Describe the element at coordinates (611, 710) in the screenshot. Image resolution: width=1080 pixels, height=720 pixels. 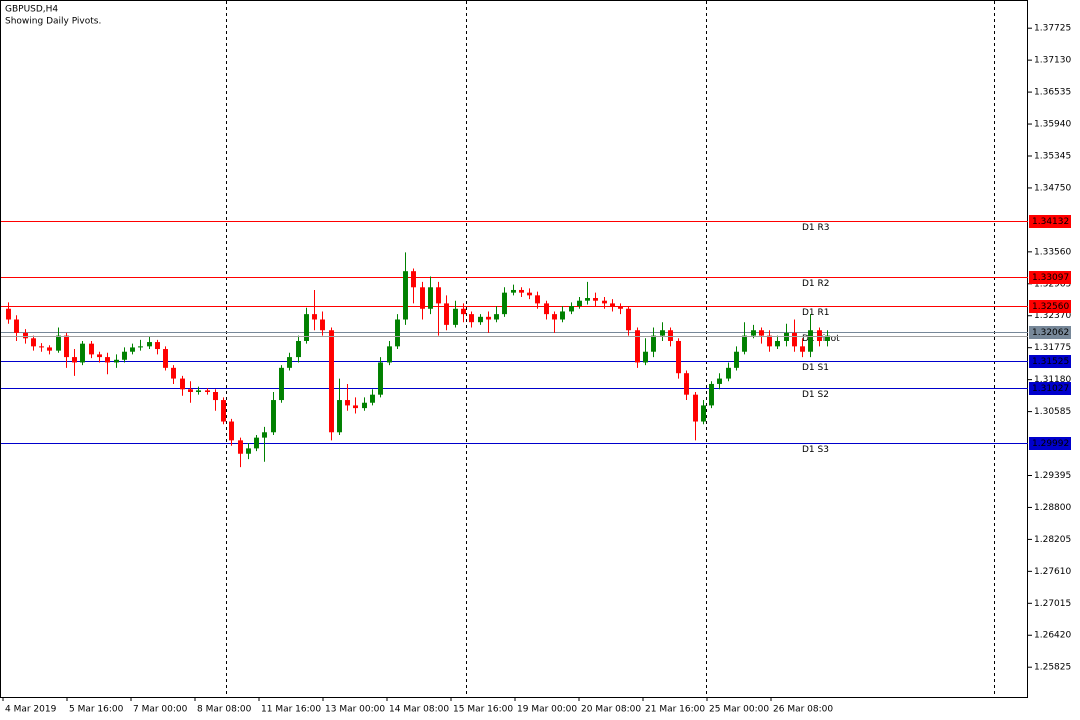
I see `x-tick-label: 20 Mar 08:00` at that location.